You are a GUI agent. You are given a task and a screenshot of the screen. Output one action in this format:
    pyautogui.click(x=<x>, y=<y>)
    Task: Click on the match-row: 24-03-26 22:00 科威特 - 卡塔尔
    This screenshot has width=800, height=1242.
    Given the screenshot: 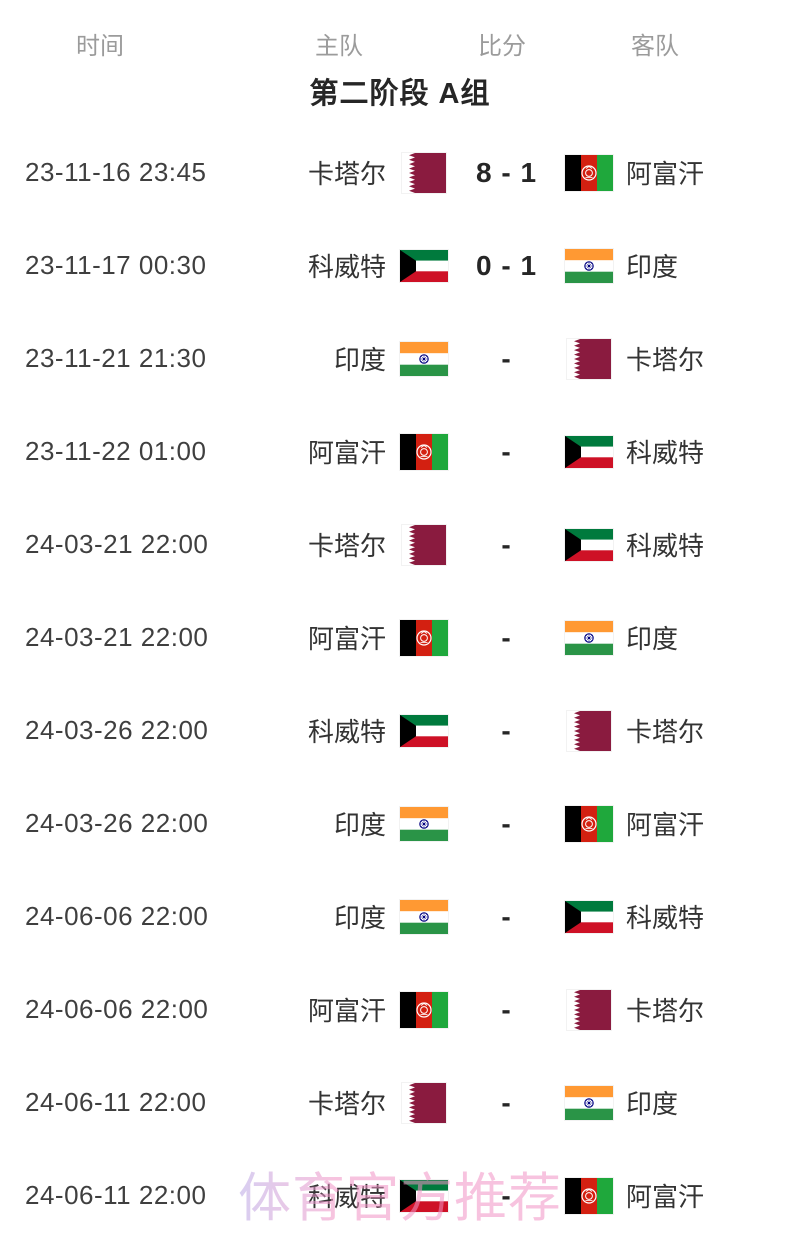 What is the action you would take?
    pyautogui.click(x=400, y=730)
    